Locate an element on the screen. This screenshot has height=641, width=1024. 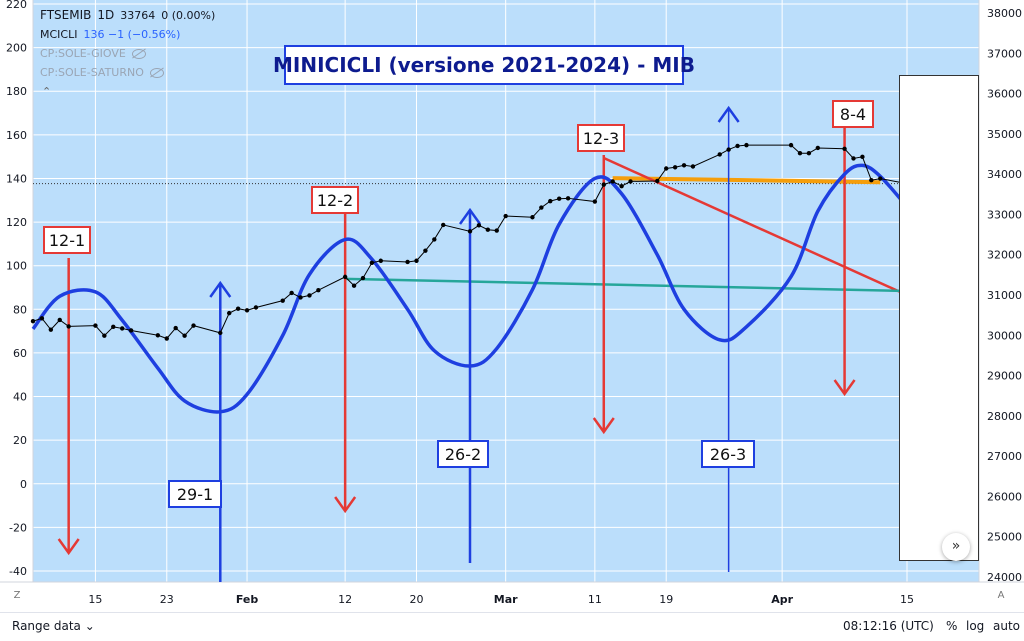
legend-hidden-series-1: CP:SOLE-GIOVE is located at coordinates (127, 53).